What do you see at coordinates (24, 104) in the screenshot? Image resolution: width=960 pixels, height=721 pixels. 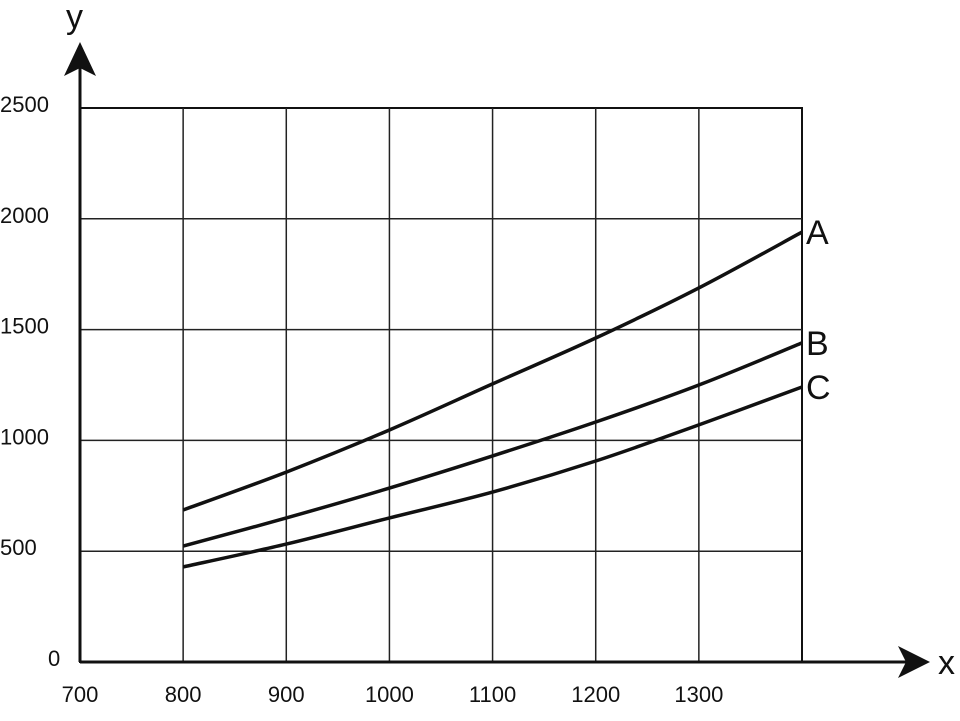 I see `y-tick-label: 2500` at bounding box center [24, 104].